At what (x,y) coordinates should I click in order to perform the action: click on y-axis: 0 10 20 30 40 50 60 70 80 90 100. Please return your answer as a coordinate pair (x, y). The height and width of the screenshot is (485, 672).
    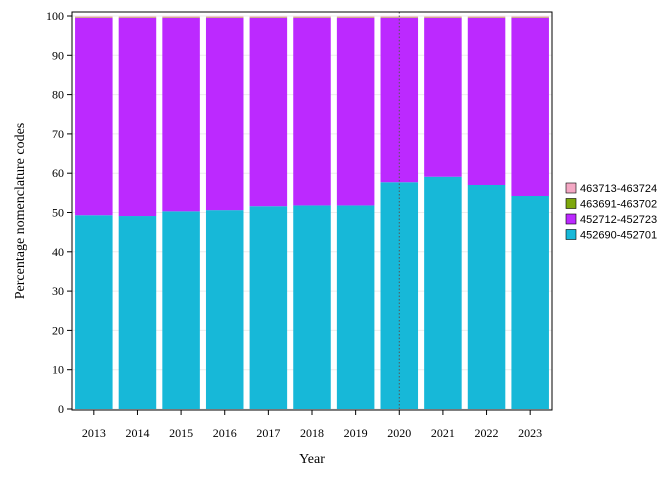
    Looking at the image, I should click on (59, 212).